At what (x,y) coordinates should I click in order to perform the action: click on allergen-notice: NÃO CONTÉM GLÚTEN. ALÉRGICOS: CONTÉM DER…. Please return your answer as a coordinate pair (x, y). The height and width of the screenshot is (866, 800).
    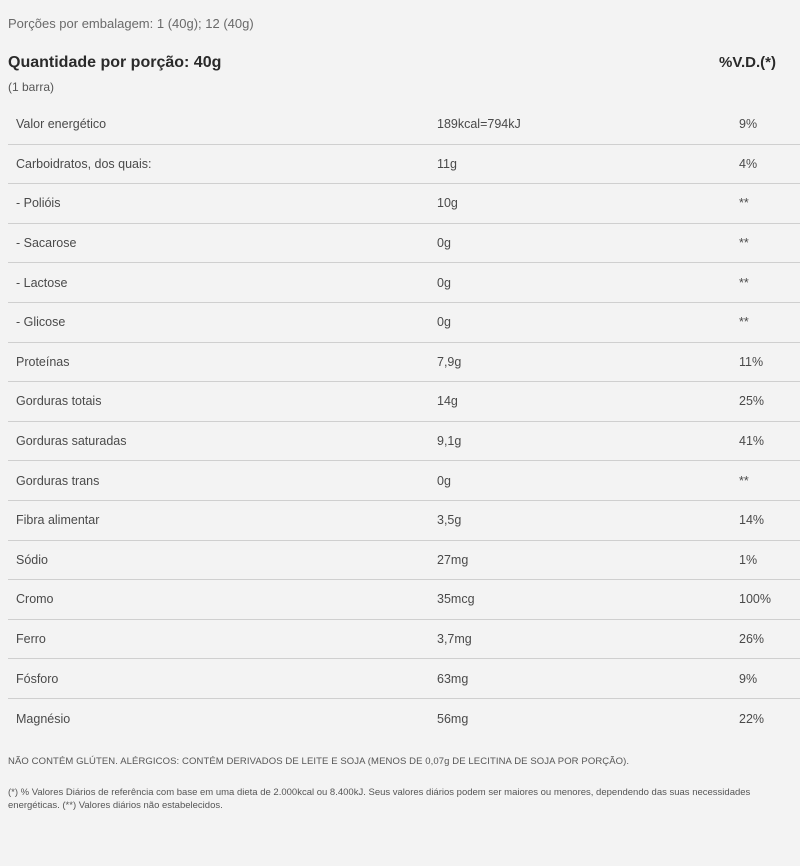
    Looking at the image, I should click on (319, 761).